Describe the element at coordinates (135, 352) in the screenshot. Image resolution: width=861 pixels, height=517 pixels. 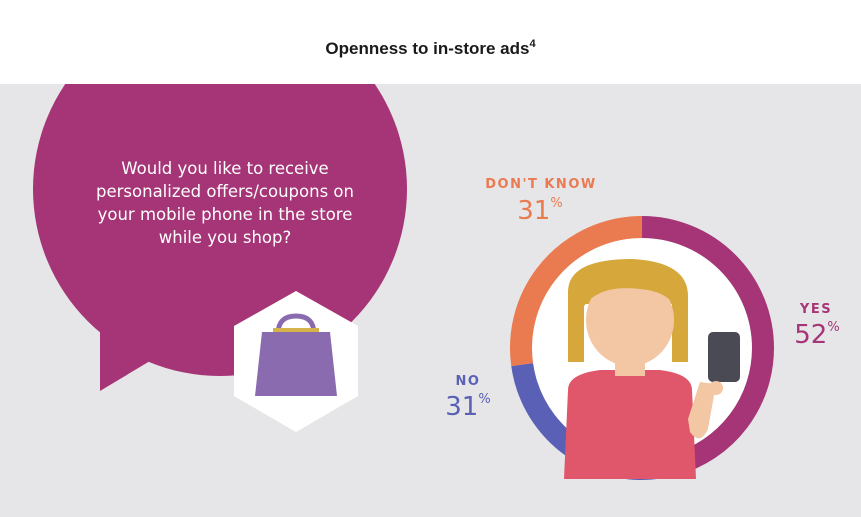
I see `speech-bubble-tail` at that location.